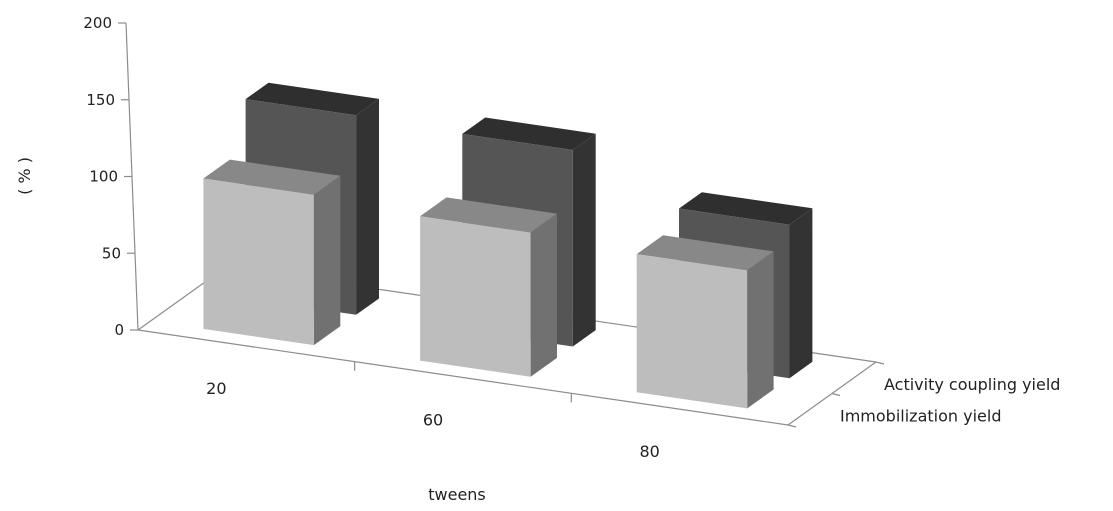 Image resolution: width=1113 pixels, height=511 pixels. I want to click on series-label: Activity coupling yield, so click(972, 384).